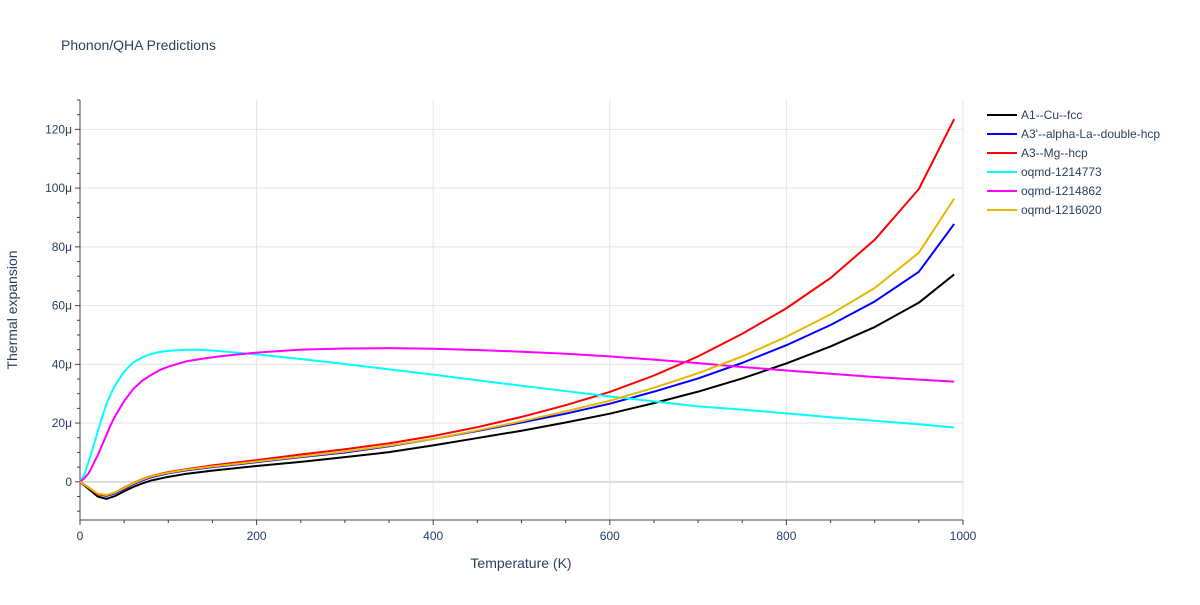 This screenshot has height=605, width=1200. What do you see at coordinates (138, 45) in the screenshot?
I see `chart-title: Phonon/QHA Predictions` at bounding box center [138, 45].